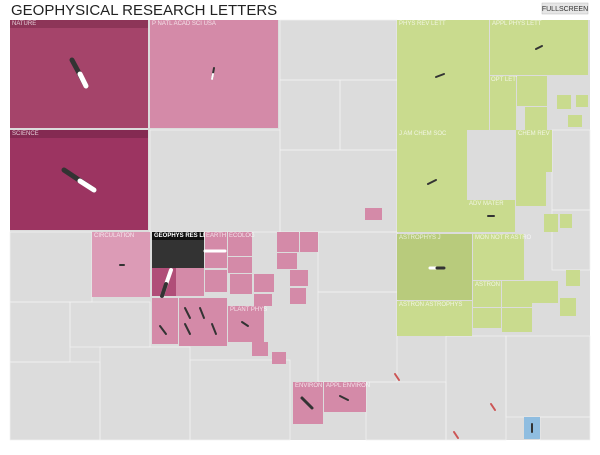 This screenshot has height=455, width=600. What do you see at coordinates (430, 305) in the screenshot?
I see `node-label: ASTRON ASTROPHYS` at bounding box center [430, 305].